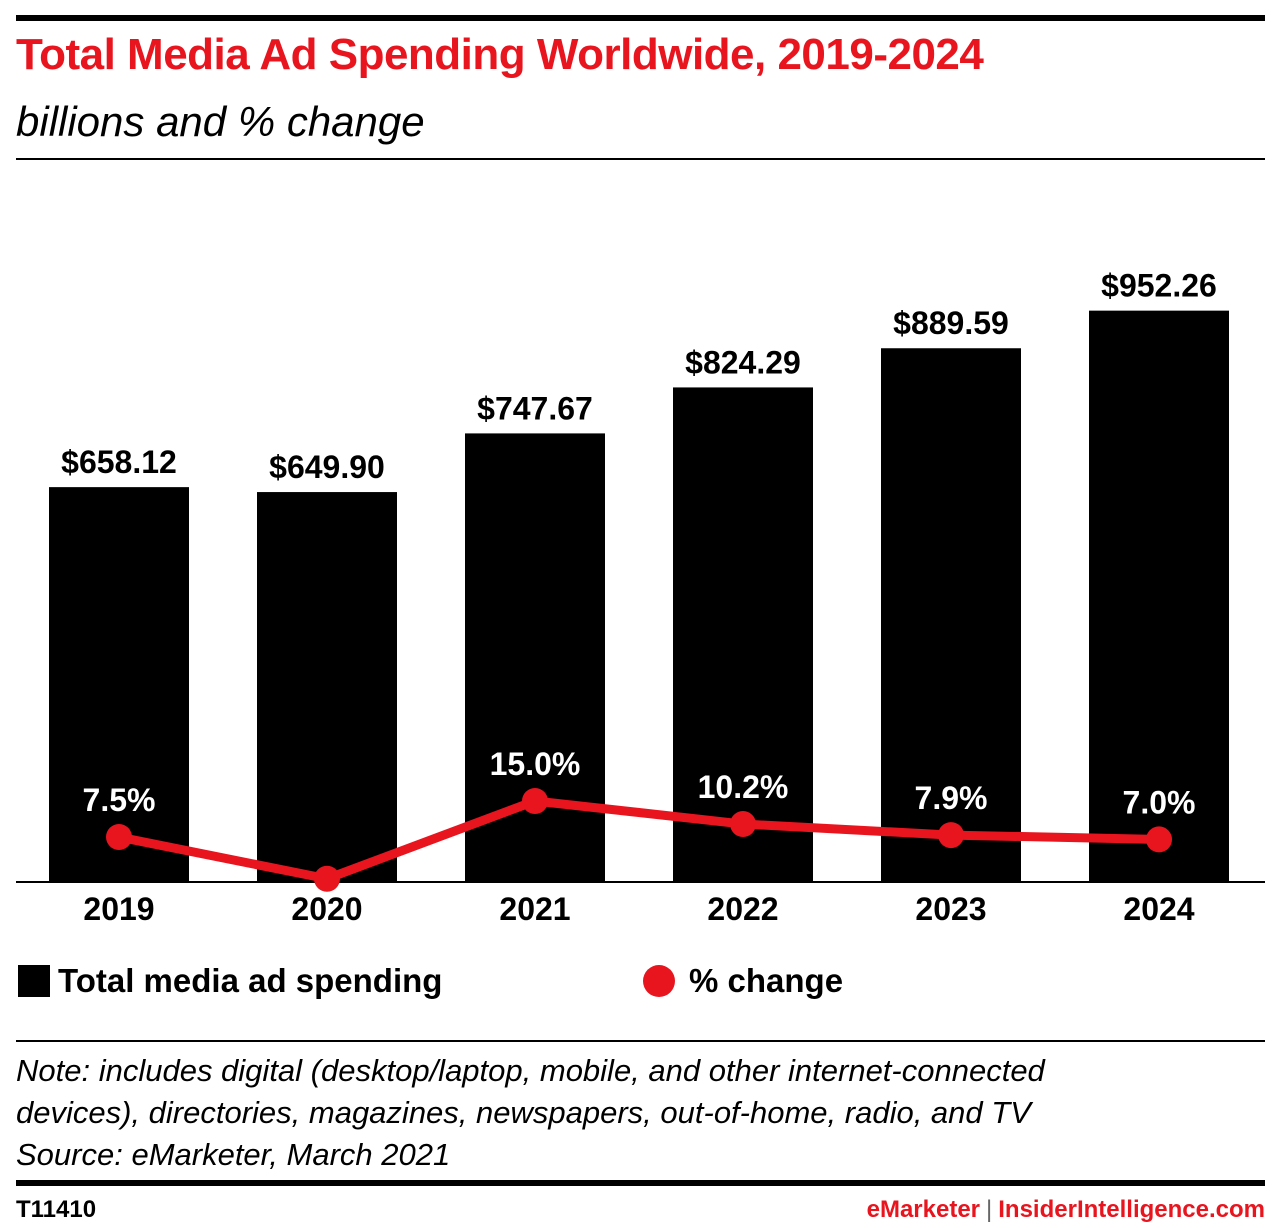 This screenshot has width=1280, height=1228. Describe the element at coordinates (118, 909) in the screenshot. I see `category-label-2019: 2019` at that location.